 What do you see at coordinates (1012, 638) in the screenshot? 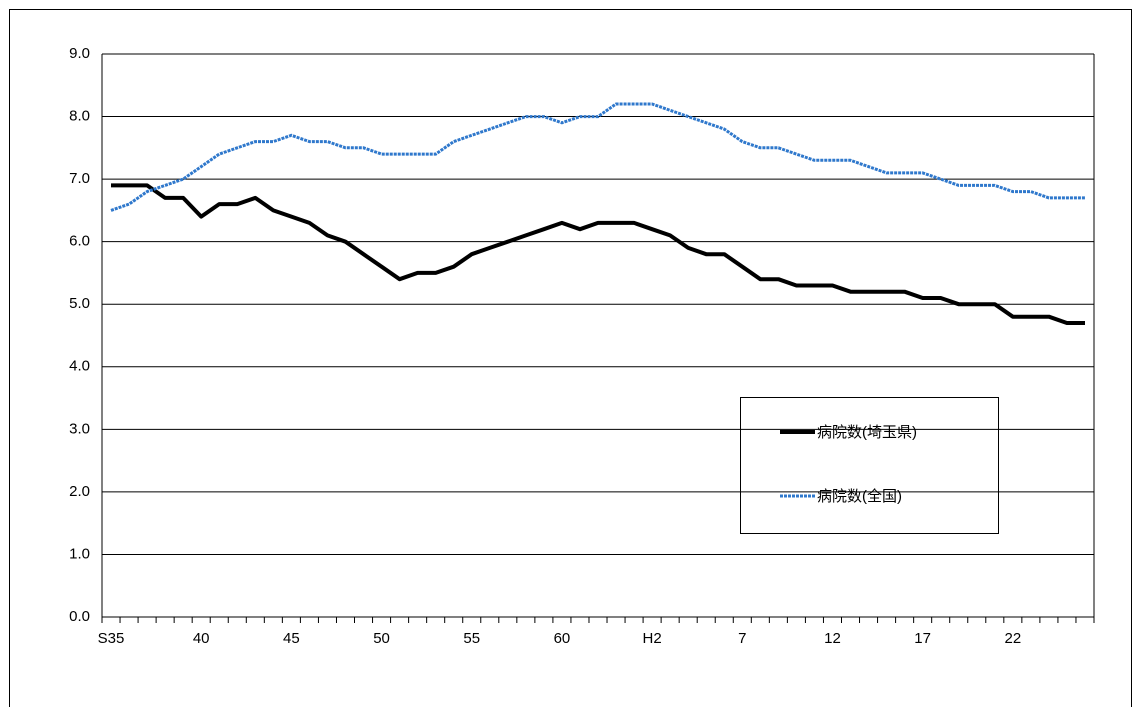
I see `x-tick-label: 22` at bounding box center [1012, 638].